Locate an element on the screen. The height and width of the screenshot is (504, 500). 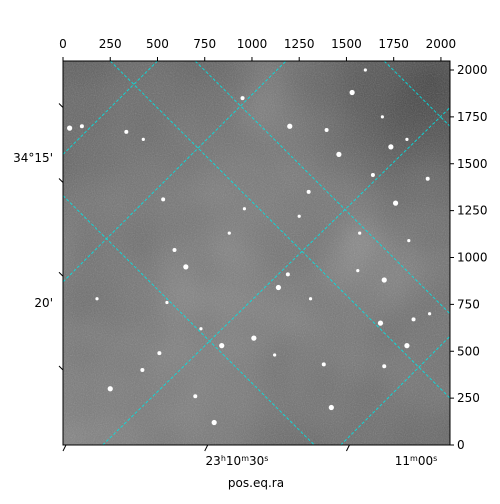
x-tick-label-7: 1750 is located at coordinates (393, 44).